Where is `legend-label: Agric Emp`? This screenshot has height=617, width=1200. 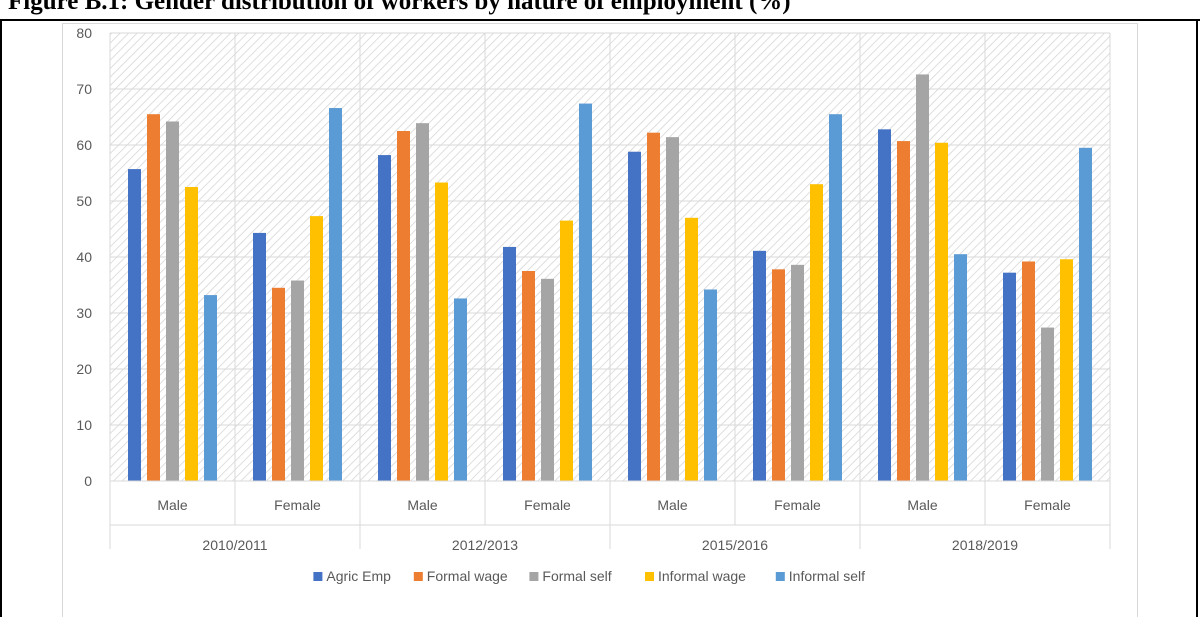
legend-label: Agric Emp is located at coordinates (358, 576).